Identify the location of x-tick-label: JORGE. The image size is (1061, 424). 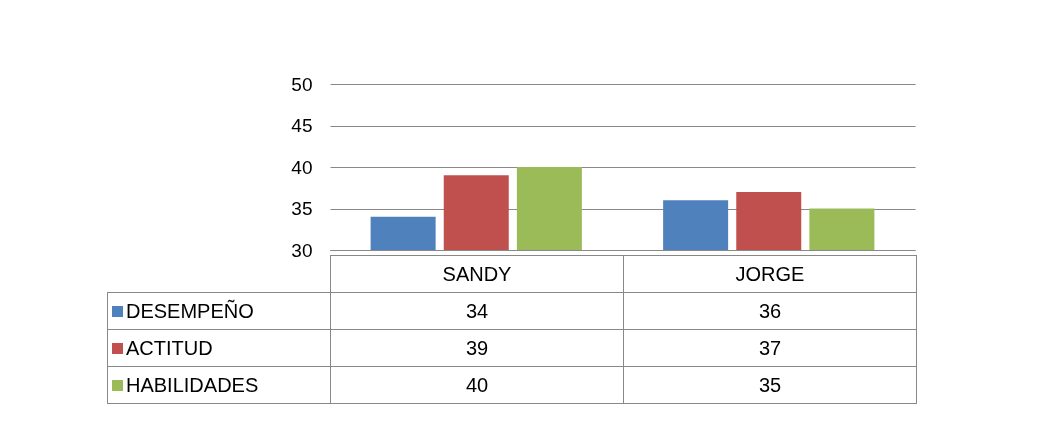
(770, 274).